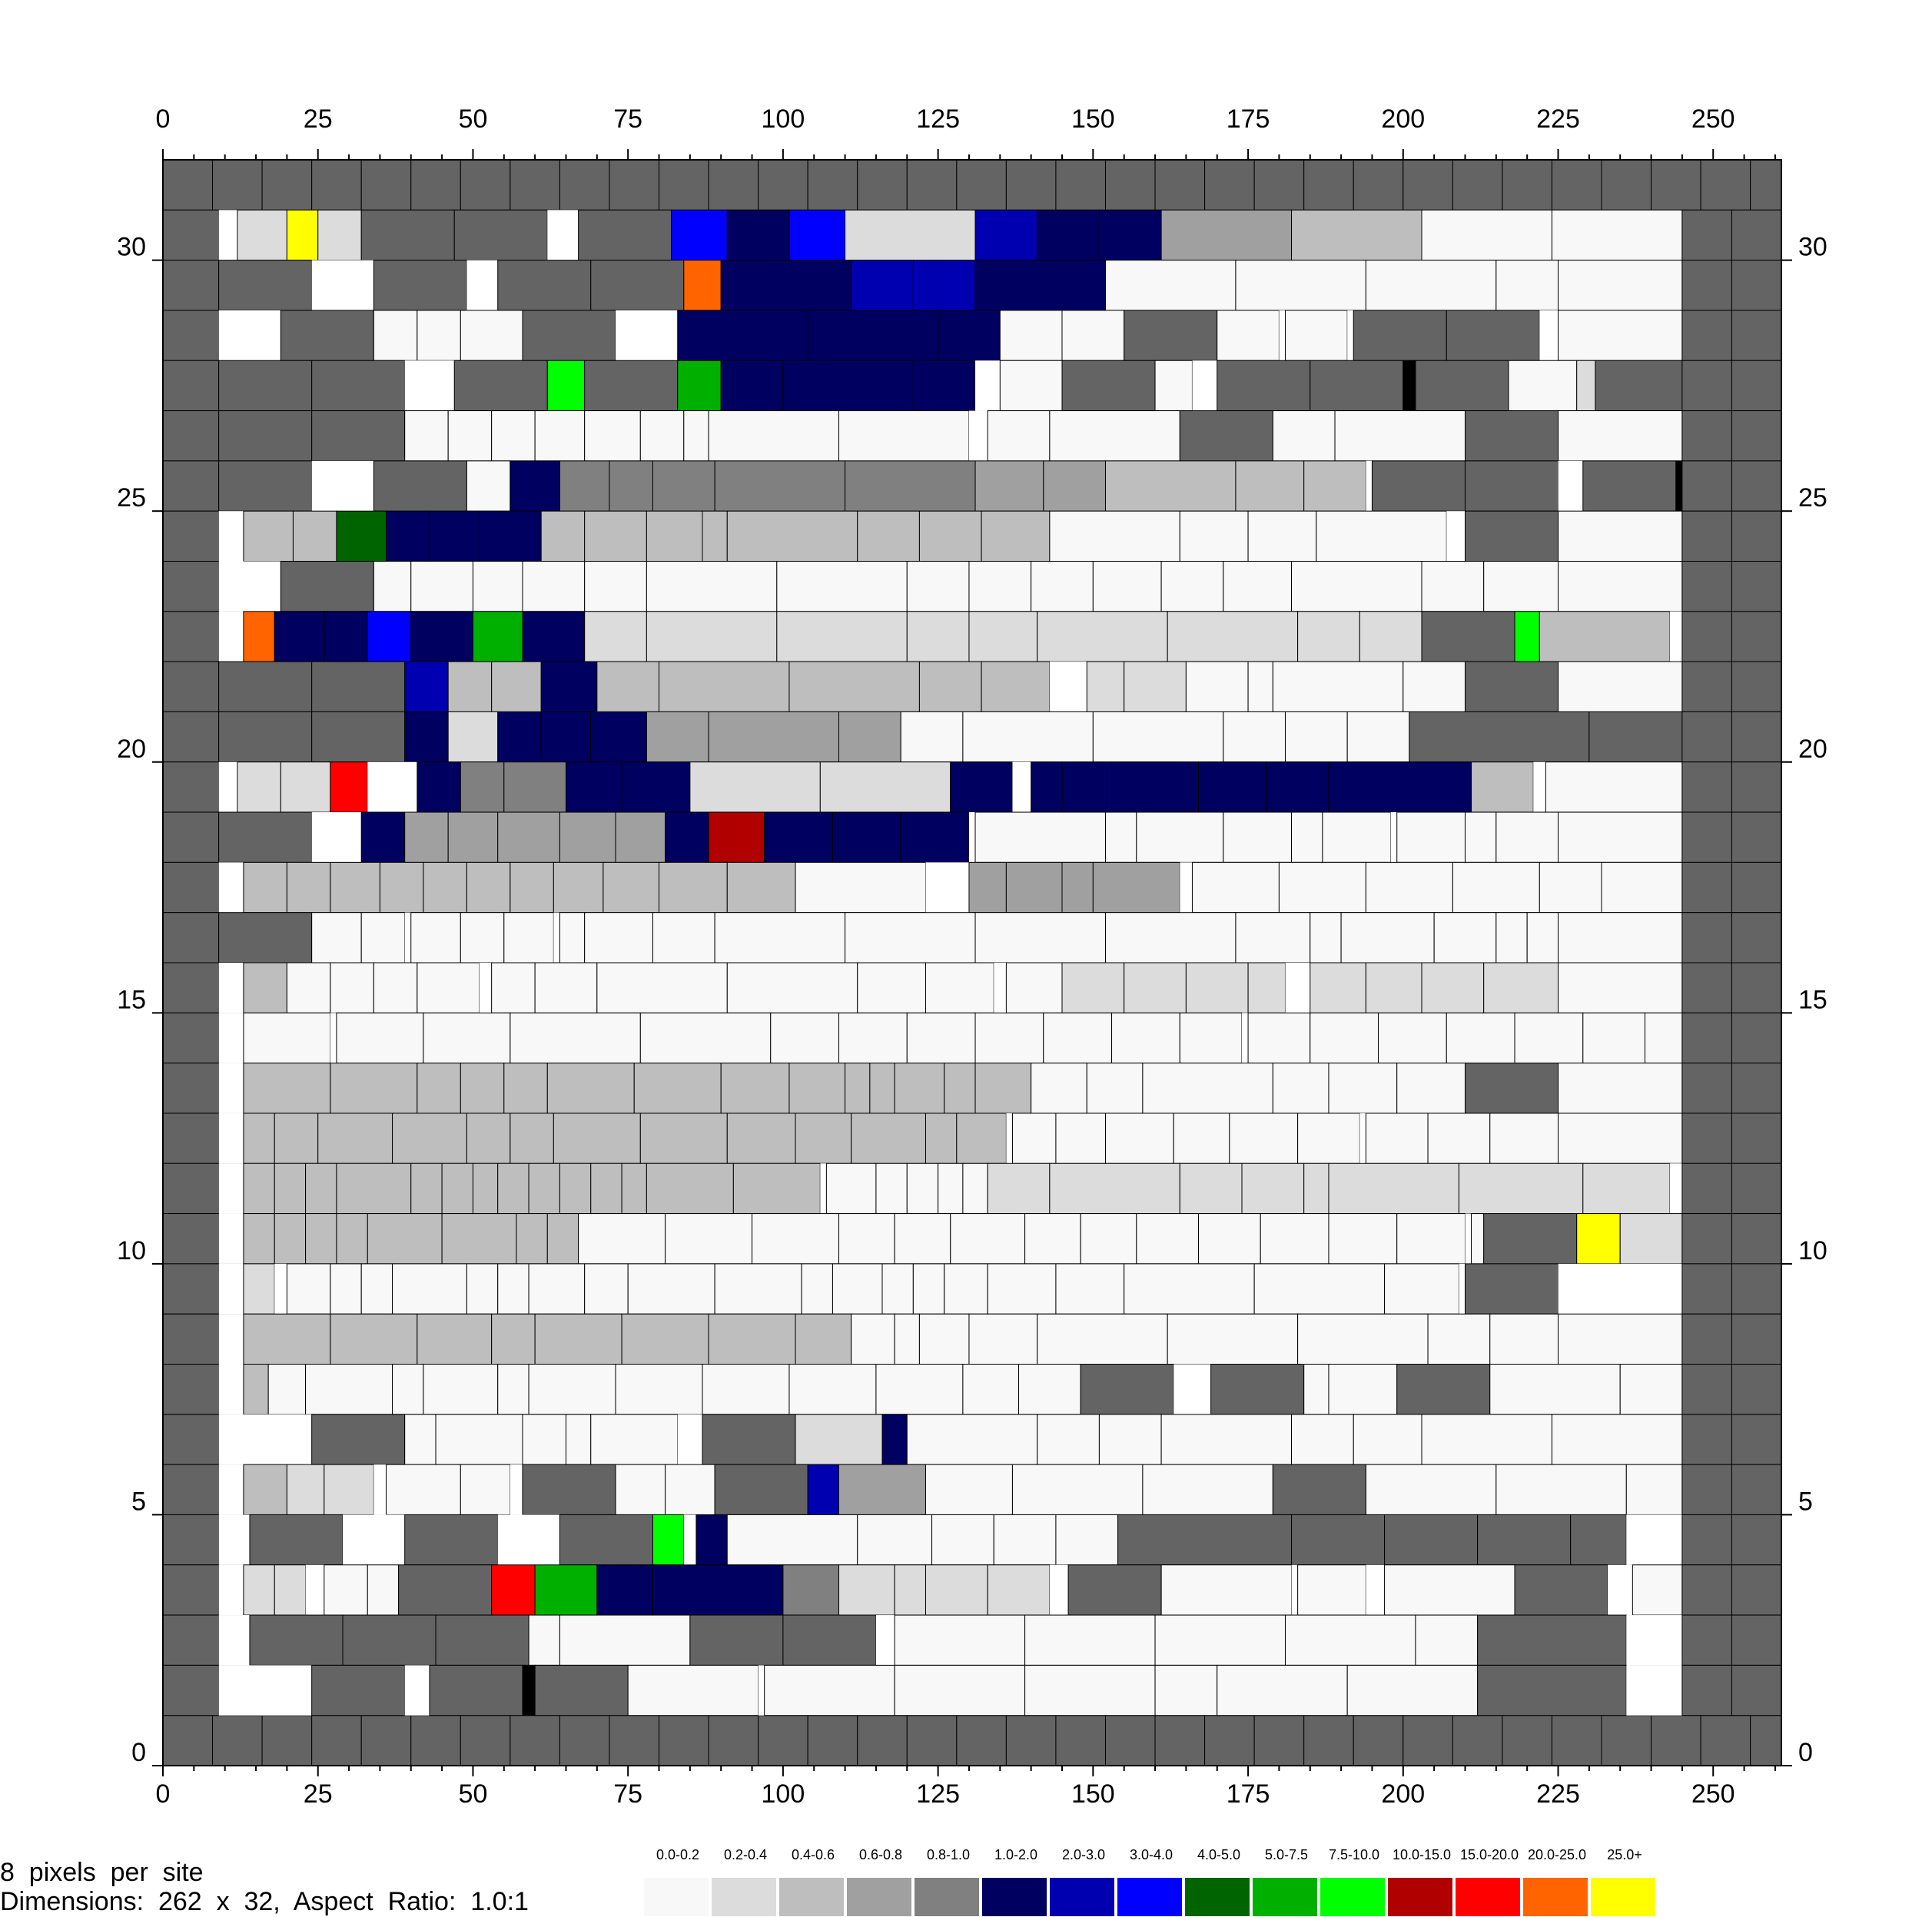 The image size is (1932, 1917). Describe the element at coordinates (813, 1854) in the screenshot. I see `legend-label: 0.4-0.6` at that location.